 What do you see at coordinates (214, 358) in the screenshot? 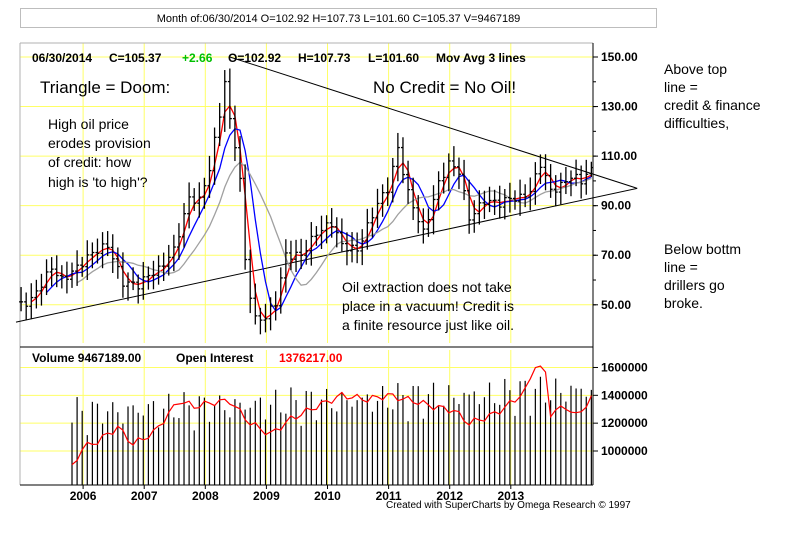
I see `open-interest-label: Open Interest` at bounding box center [214, 358].